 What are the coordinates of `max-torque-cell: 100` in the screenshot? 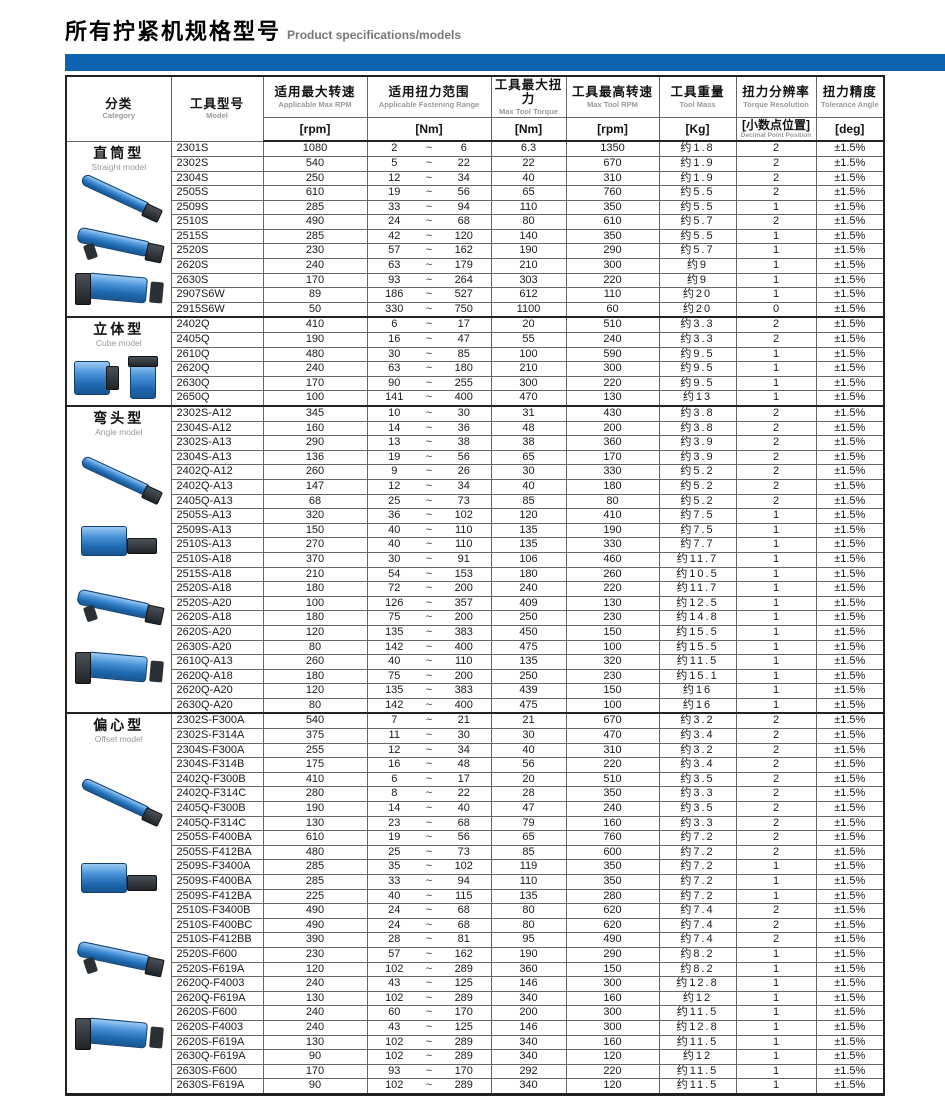 It's located at (528, 354).